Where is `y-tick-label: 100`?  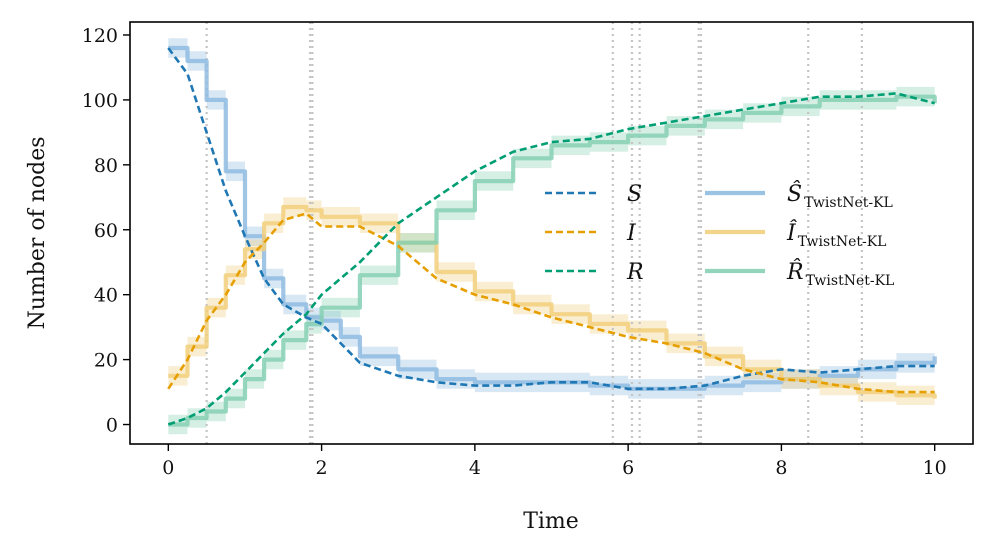
y-tick-label: 100 is located at coordinates (100, 101).